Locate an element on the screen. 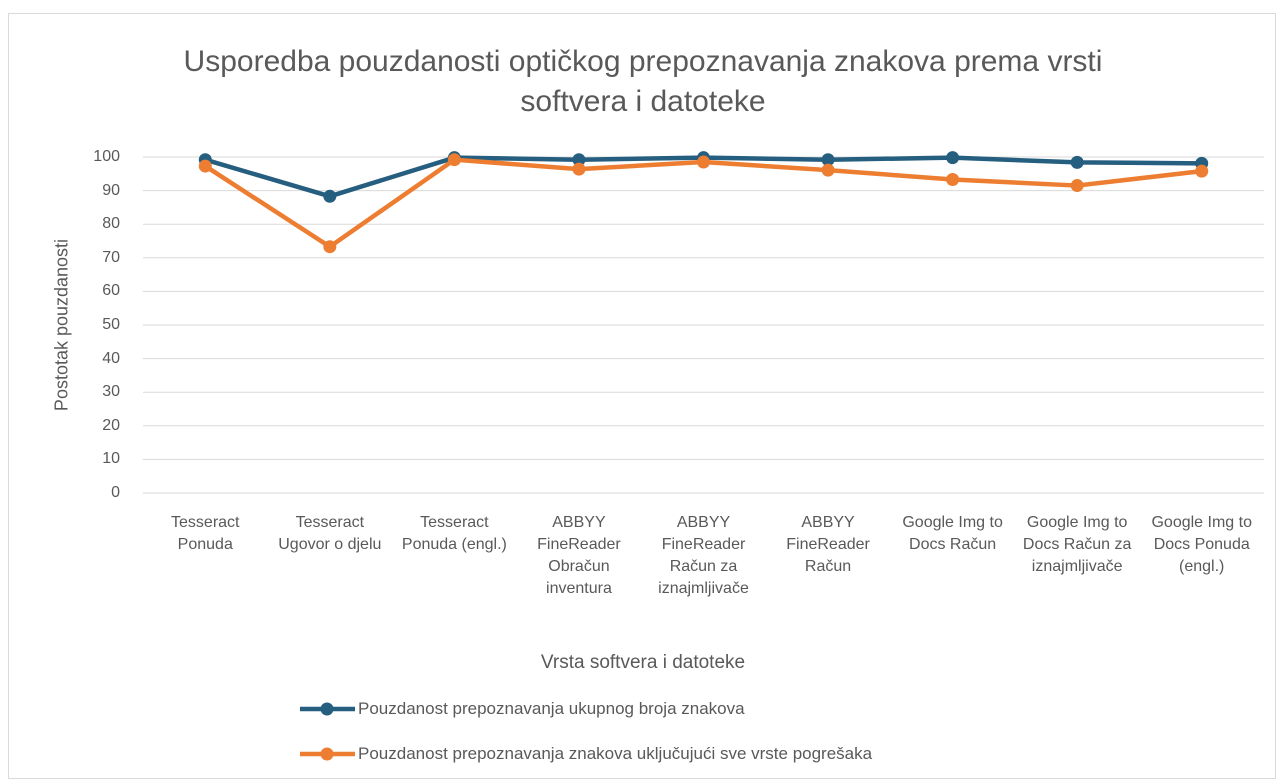 The width and height of the screenshot is (1286, 781). x-tick-label: Tesseract Ugovor o djelu is located at coordinates (330, 533).